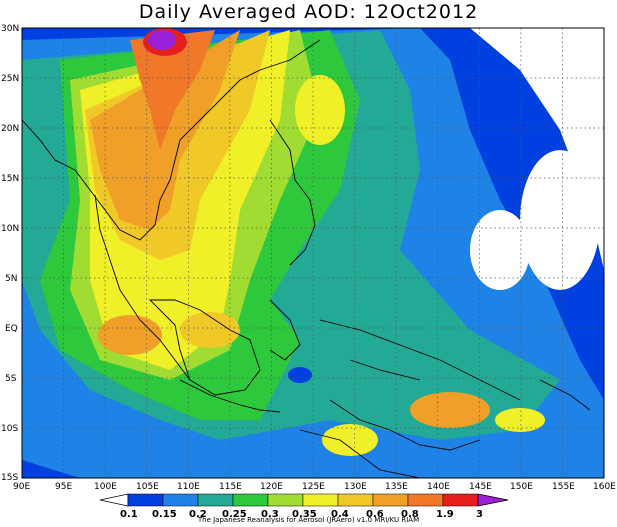  I want to click on lon-tick: 150E, so click(521, 487).